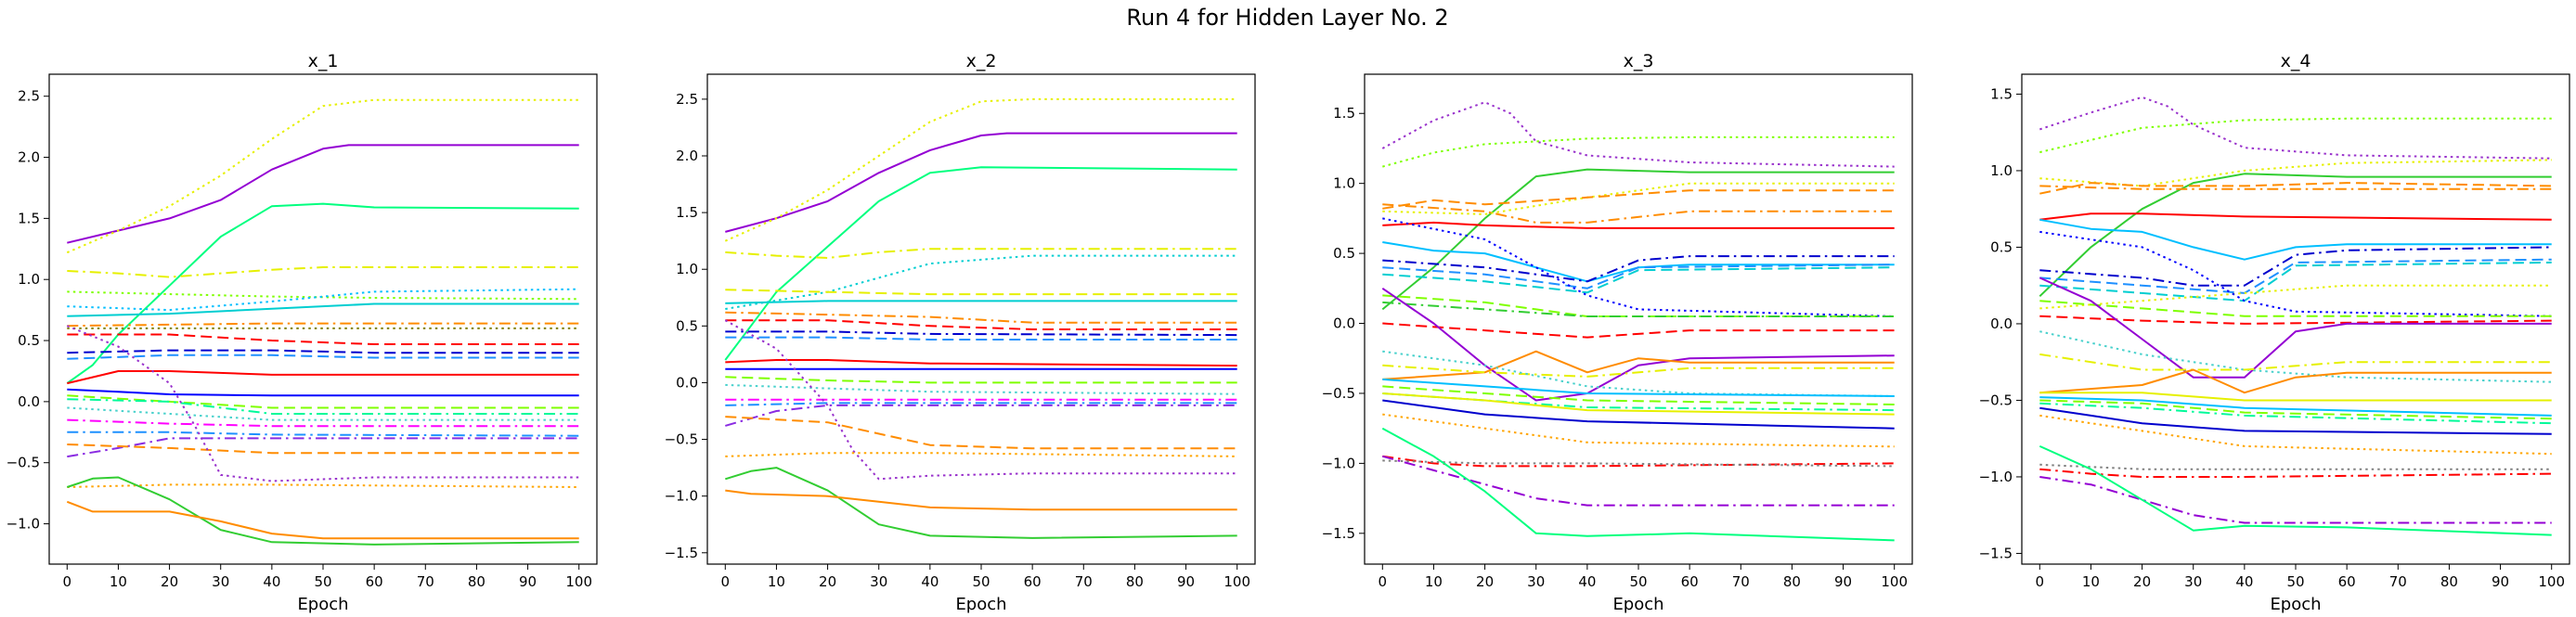 Image resolution: width=2576 pixels, height=617 pixels. Describe the element at coordinates (981, 61) in the screenshot. I see `subplot-title: x_2` at that location.